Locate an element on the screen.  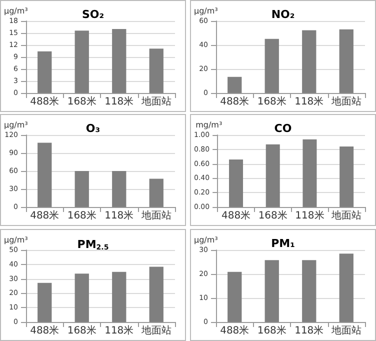
chart-title: SO₂ is located at coordinates (93, 14).